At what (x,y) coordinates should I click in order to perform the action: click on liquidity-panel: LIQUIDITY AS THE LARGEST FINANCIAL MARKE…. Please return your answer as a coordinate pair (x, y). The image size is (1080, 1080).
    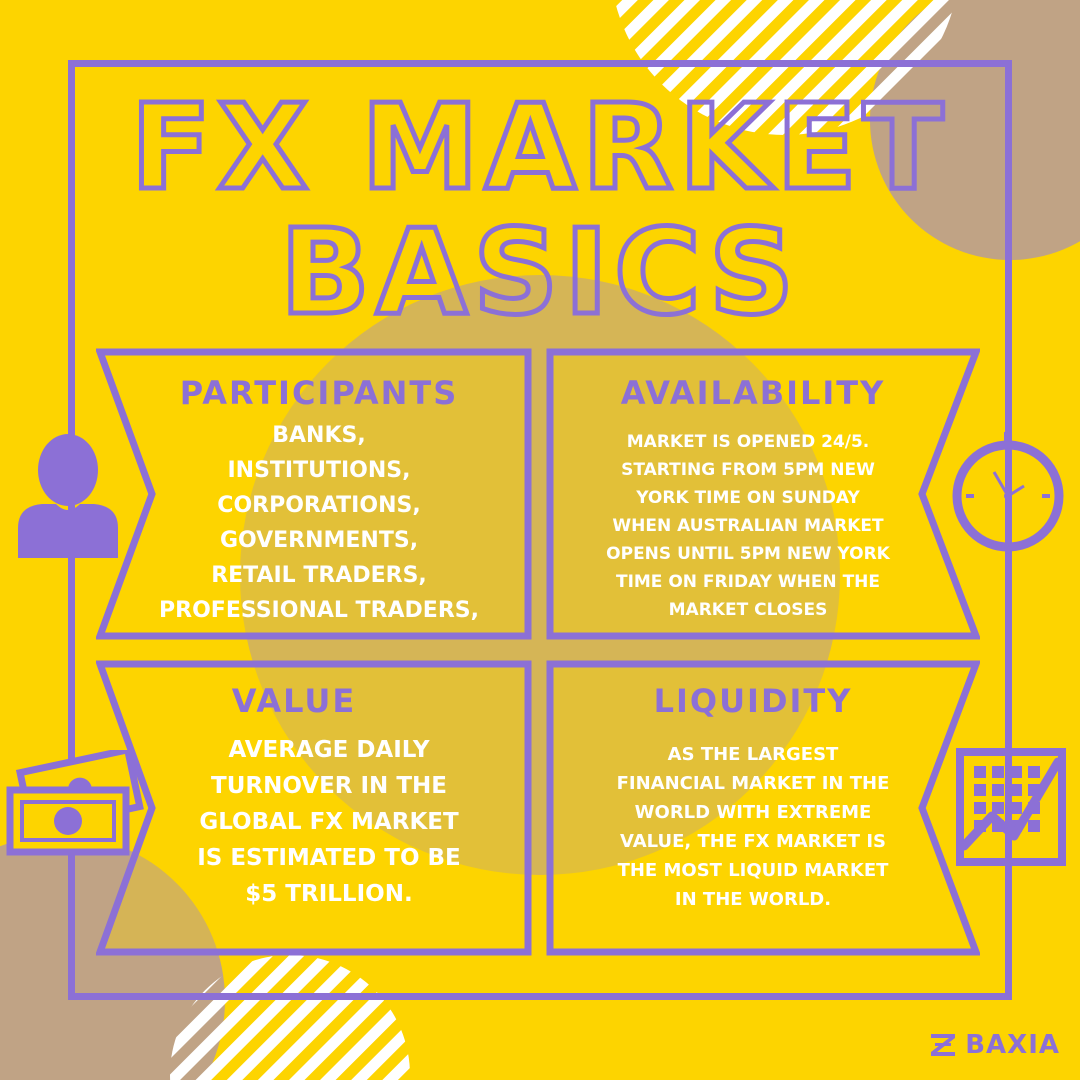
    Looking at the image, I should click on (763, 808).